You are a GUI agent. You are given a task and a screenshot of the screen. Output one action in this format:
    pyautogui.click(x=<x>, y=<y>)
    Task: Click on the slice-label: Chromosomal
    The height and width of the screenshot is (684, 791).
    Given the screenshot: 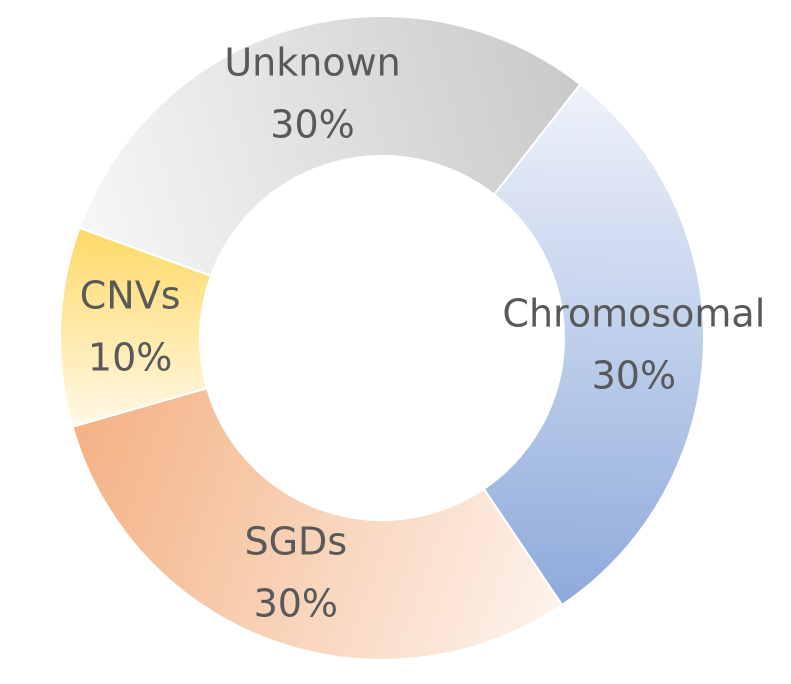 What is the action you would take?
    pyautogui.click(x=633, y=313)
    